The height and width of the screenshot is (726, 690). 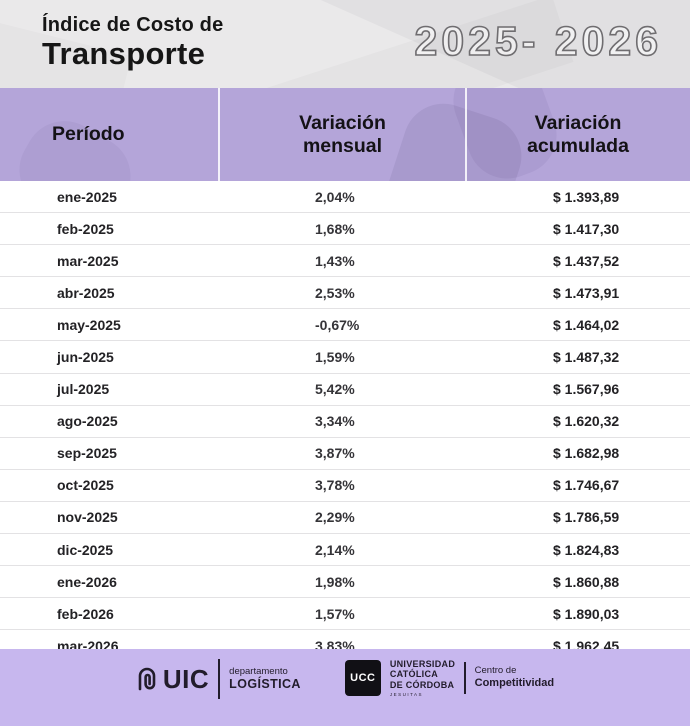 I want to click on table-row: may-2025 -0,67% $ 1.464,02, so click(x=345, y=325).